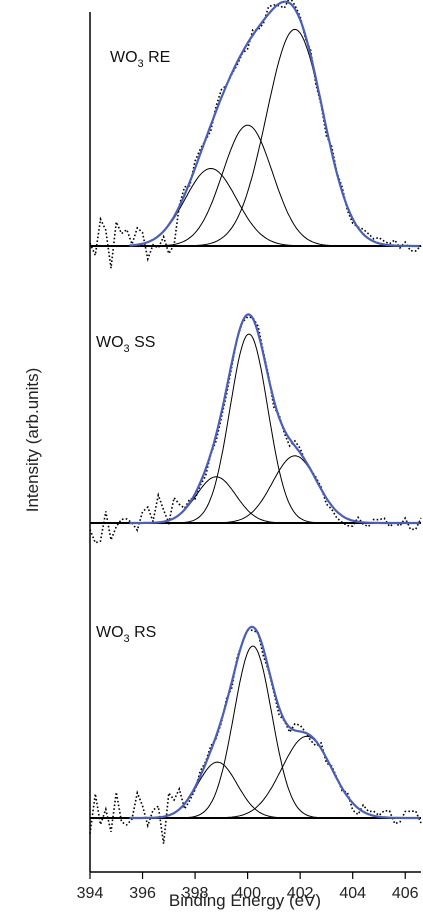 The image size is (423, 913). Describe the element at coordinates (90, 893) in the screenshot. I see `x-tick-label: 394` at that location.